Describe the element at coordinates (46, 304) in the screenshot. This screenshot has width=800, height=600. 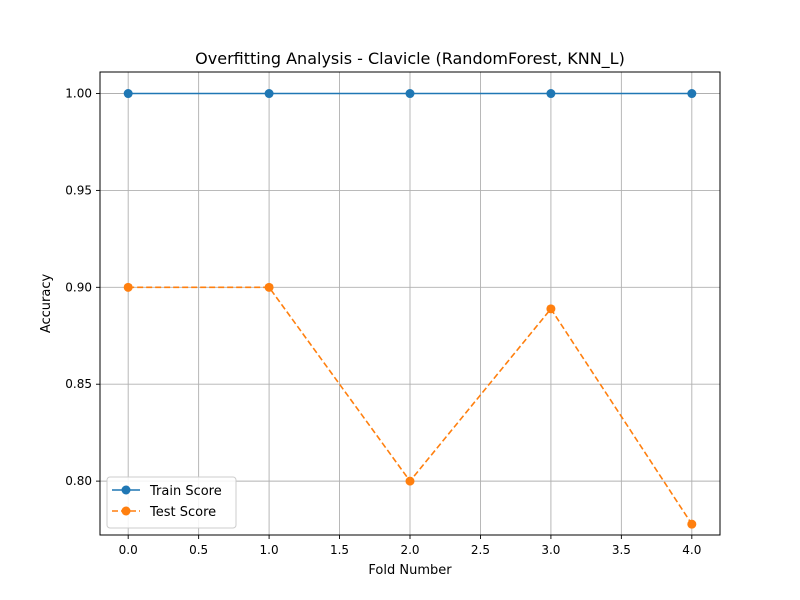
I see `y-axis-label: Accuracy` at that location.